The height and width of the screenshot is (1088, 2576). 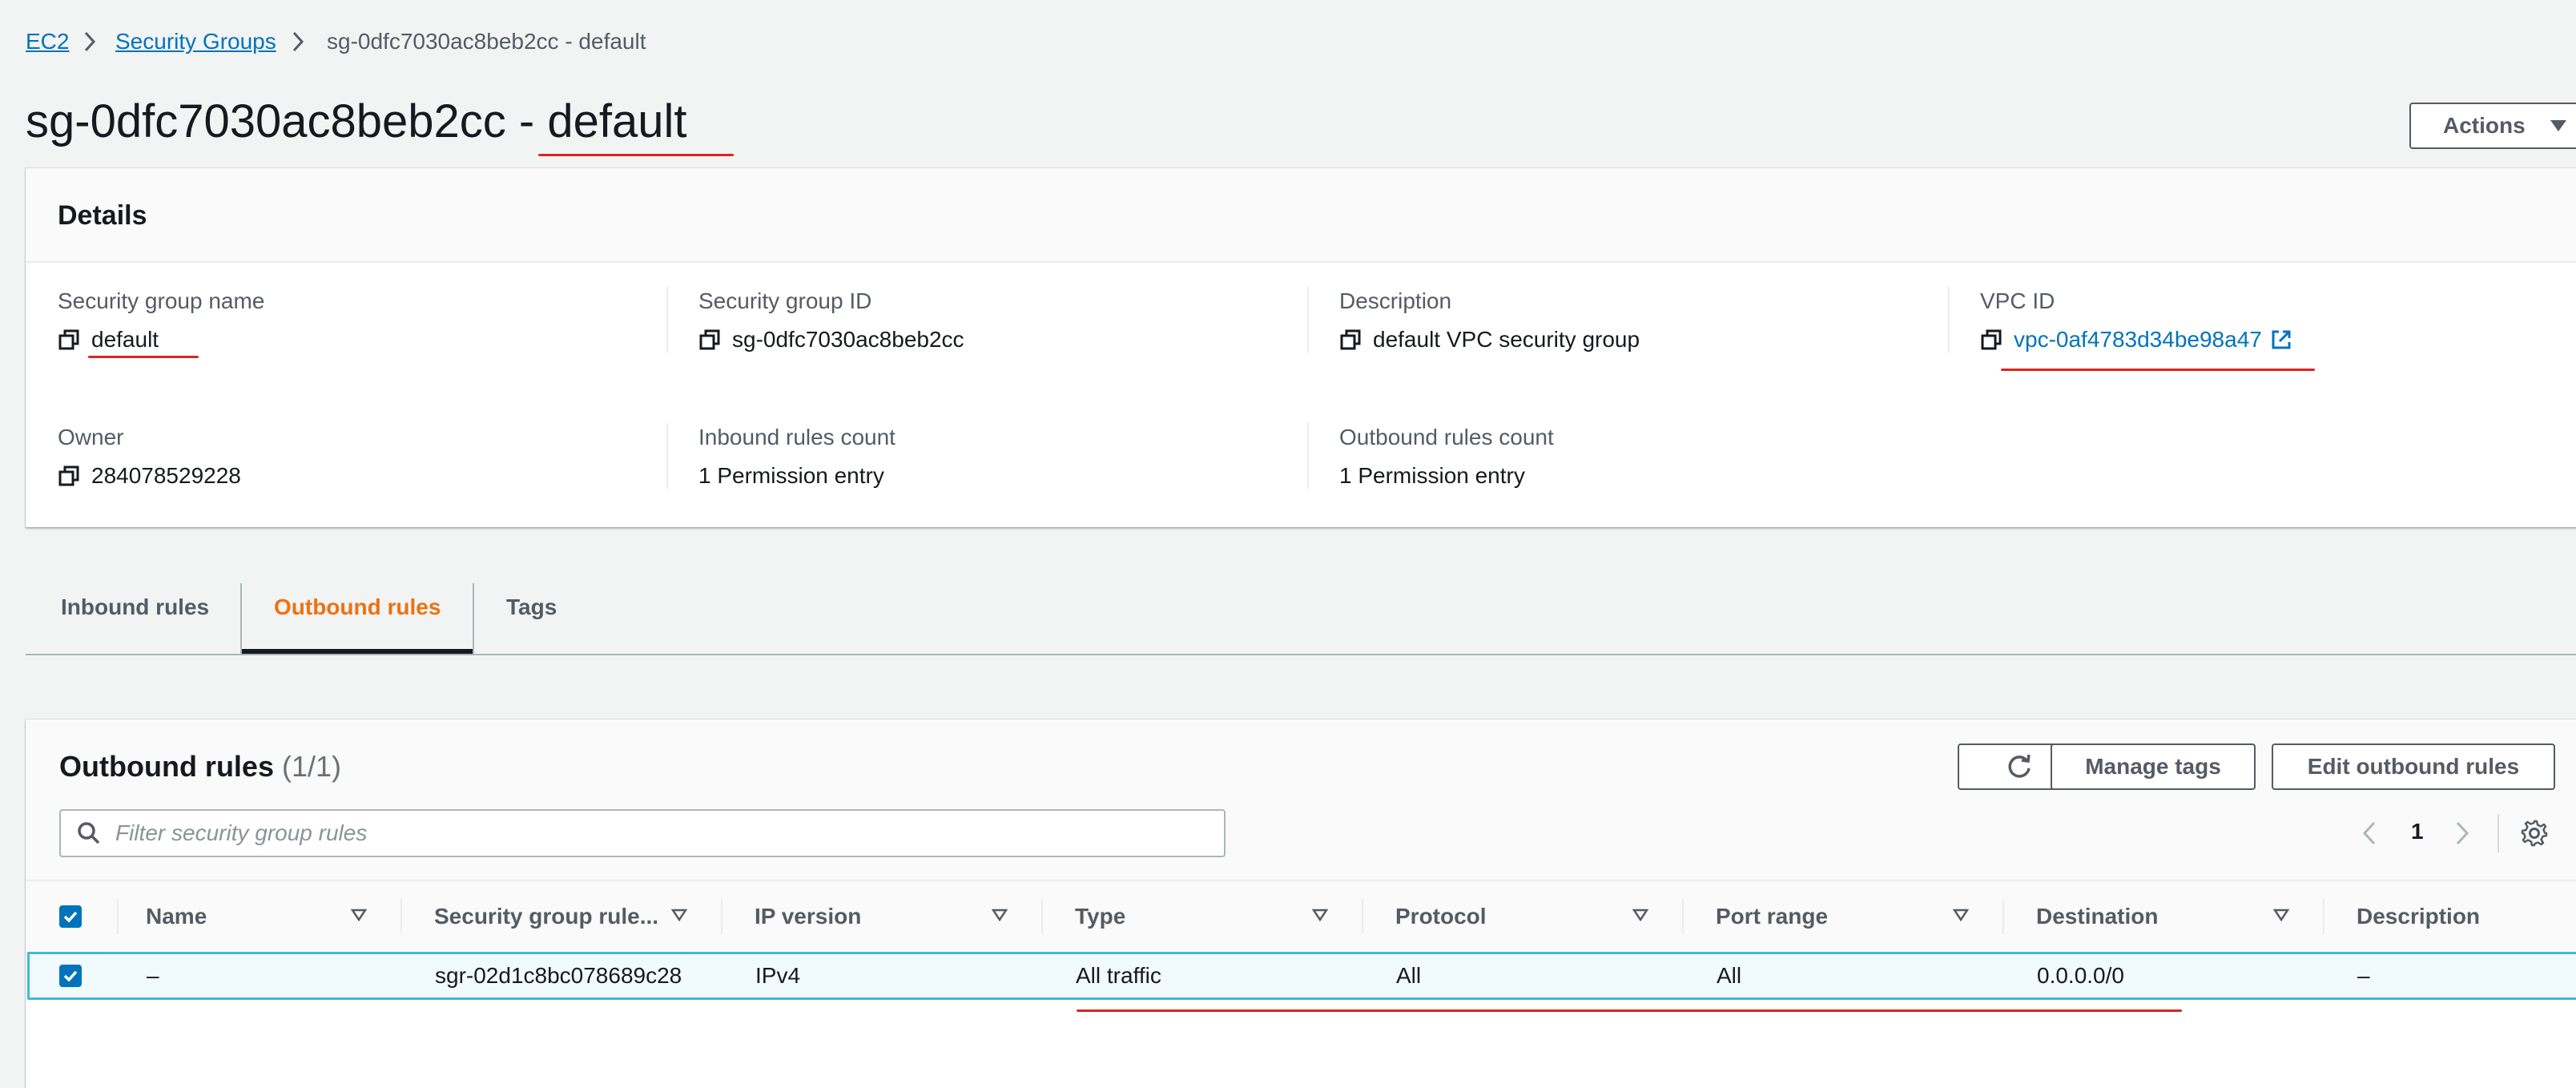 I want to click on cell-rule-id: sgr-02d1c8bc078689c28, so click(x=558, y=975).